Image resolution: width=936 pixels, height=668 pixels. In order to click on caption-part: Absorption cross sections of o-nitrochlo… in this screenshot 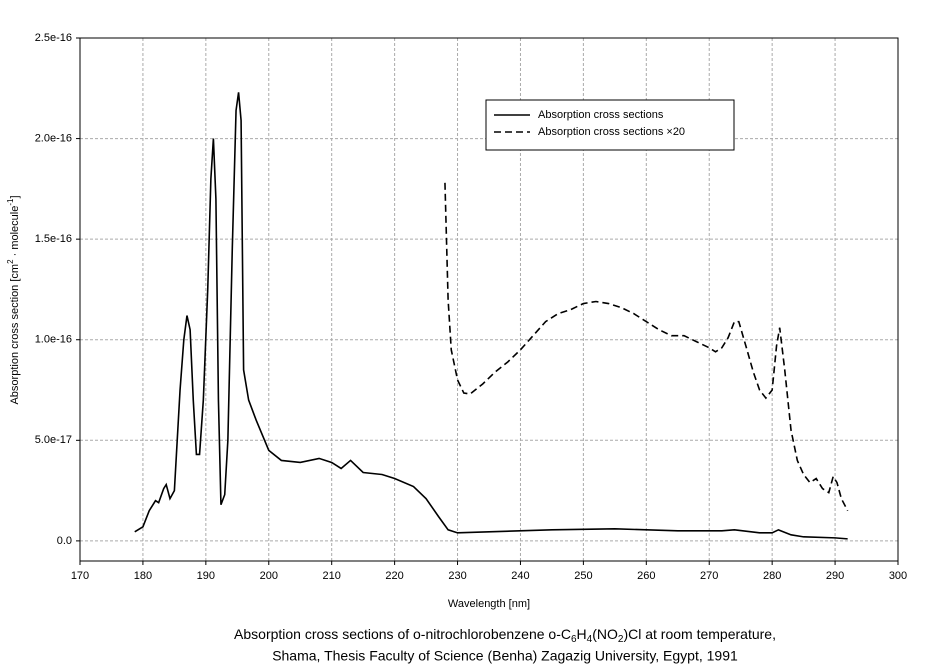, I will do `click(402, 634)`.